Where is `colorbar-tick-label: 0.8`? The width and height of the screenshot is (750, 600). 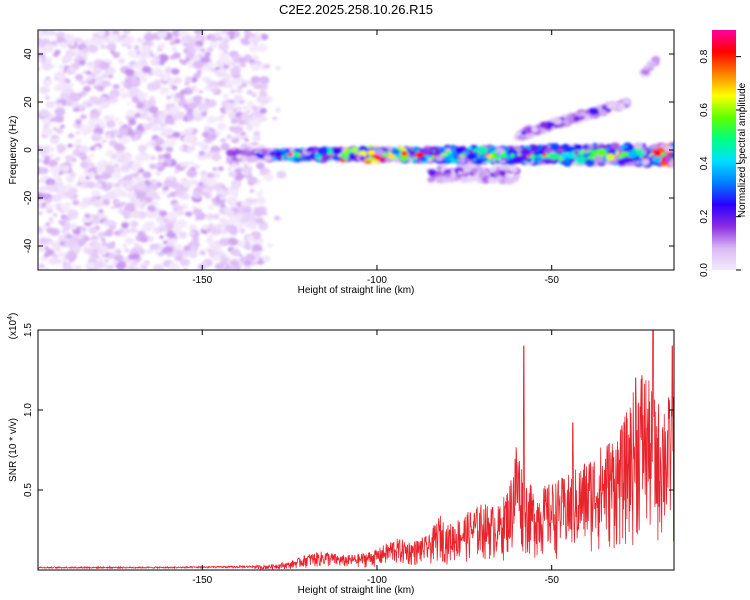 colorbar-tick-label: 0.8 is located at coordinates (704, 56).